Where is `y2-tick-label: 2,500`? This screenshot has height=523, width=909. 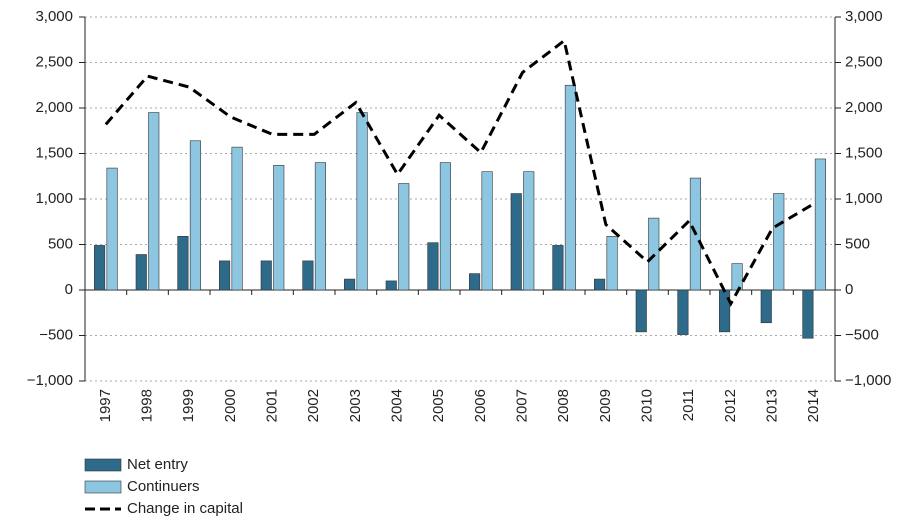
y2-tick-label: 2,500 is located at coordinates (864, 61).